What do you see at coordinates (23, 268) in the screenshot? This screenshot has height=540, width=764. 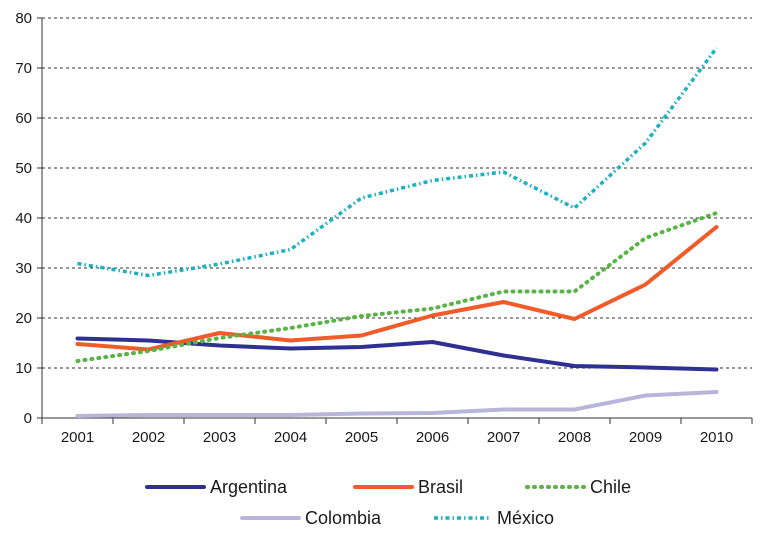 I see `y-tick-label: 30` at bounding box center [23, 268].